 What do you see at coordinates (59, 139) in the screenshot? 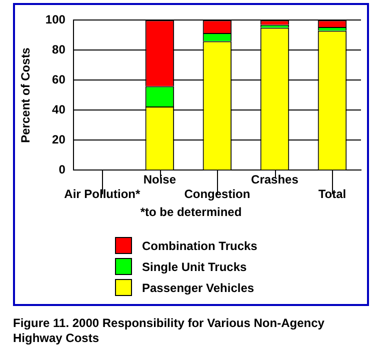
I see `y-tick-label: 20` at bounding box center [59, 139].